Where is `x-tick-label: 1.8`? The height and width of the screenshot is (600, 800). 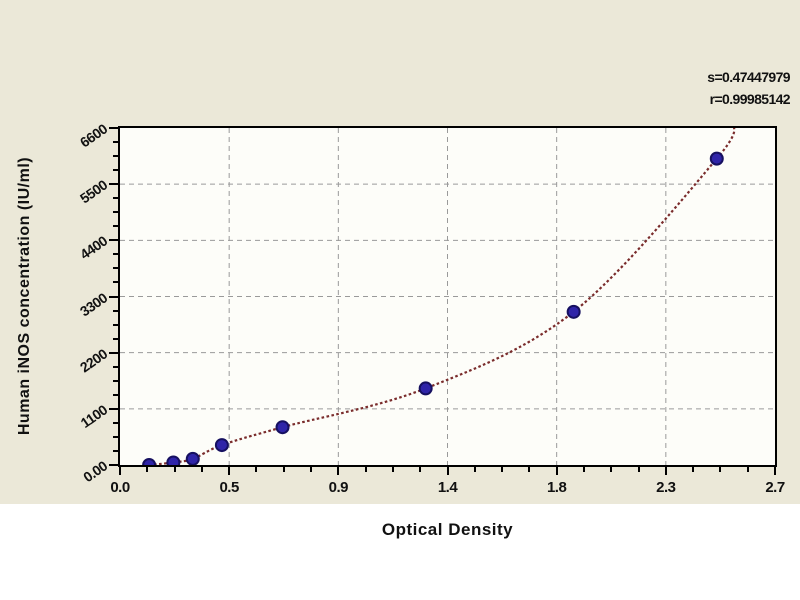
x-tick-label: 1.8 is located at coordinates (556, 487).